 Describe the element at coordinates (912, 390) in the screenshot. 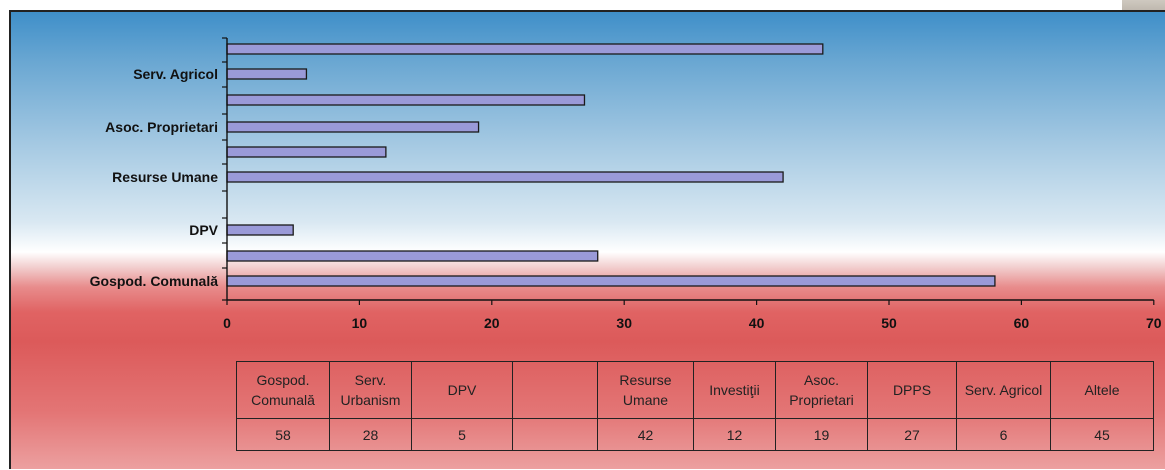

I see `table-header-cell: DPPS` at that location.